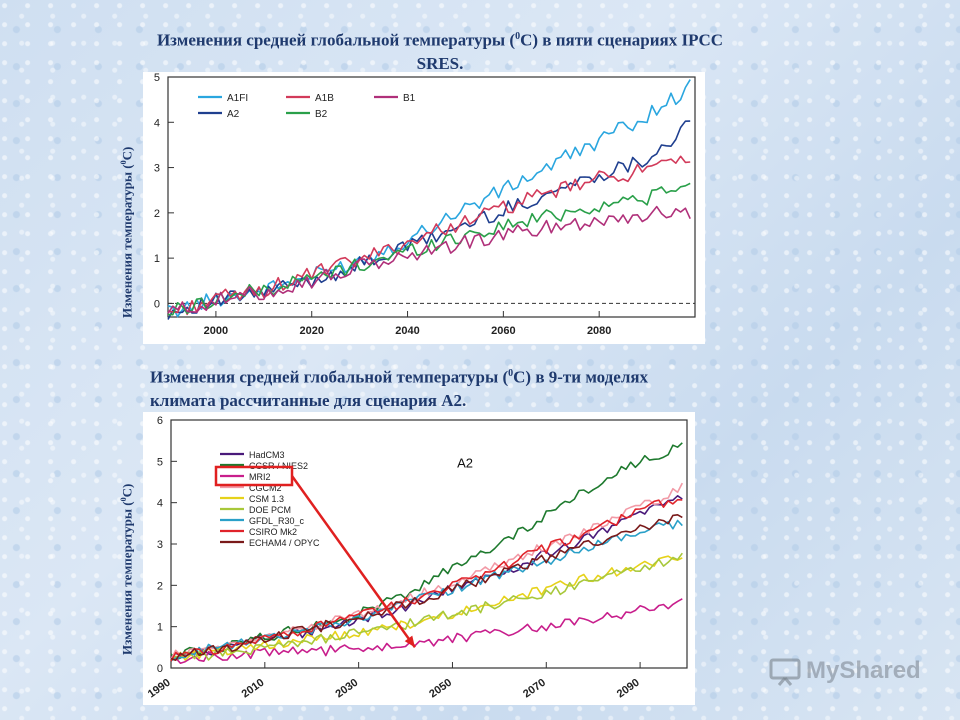 This screenshot has height=720, width=960. Describe the element at coordinates (127, 153) in the screenshot. I see `chart1-ylabel-rest: С)` at that location.